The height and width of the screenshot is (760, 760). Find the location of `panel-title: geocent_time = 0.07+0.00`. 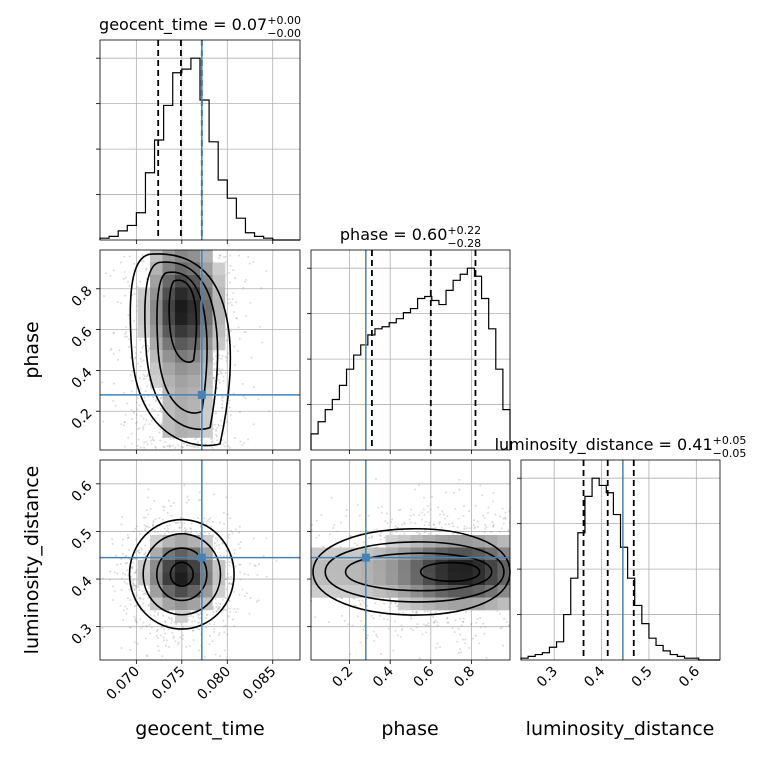

panel-title: geocent_time = 0.07+0.00 is located at coordinates (200, 24).